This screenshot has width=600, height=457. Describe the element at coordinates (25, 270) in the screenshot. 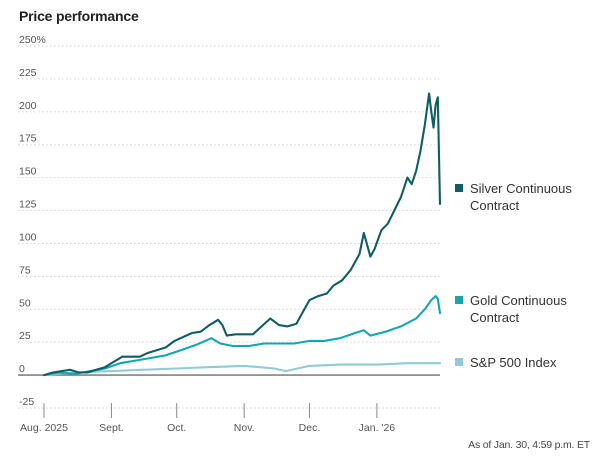

I see `y-tick-label: 75` at that location.